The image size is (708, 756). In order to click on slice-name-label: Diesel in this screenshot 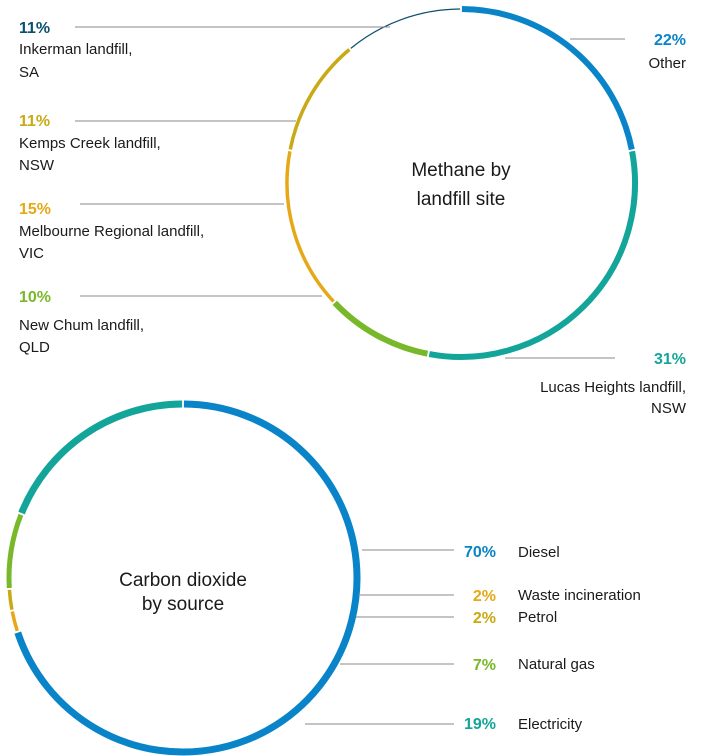, I will do `click(539, 552)`.